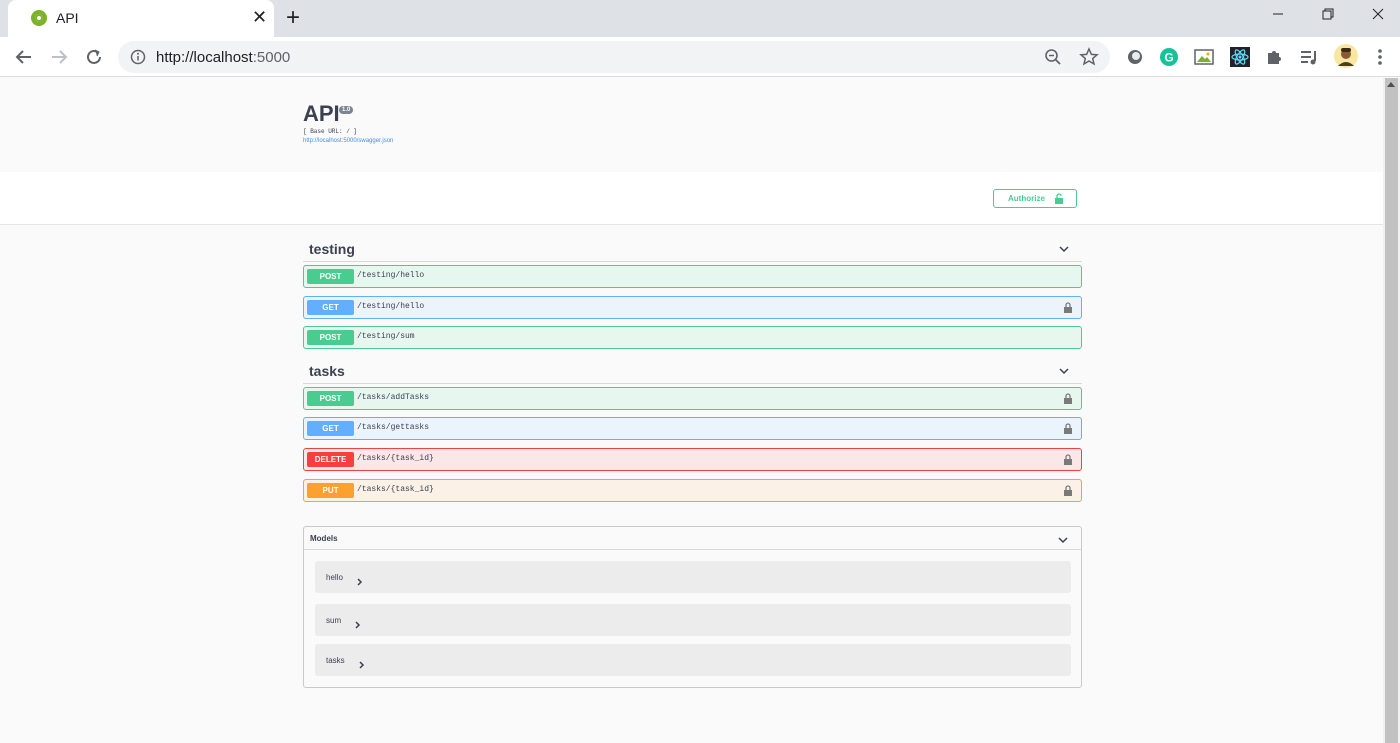  I want to click on restore-window-icon, so click(1328, 16).